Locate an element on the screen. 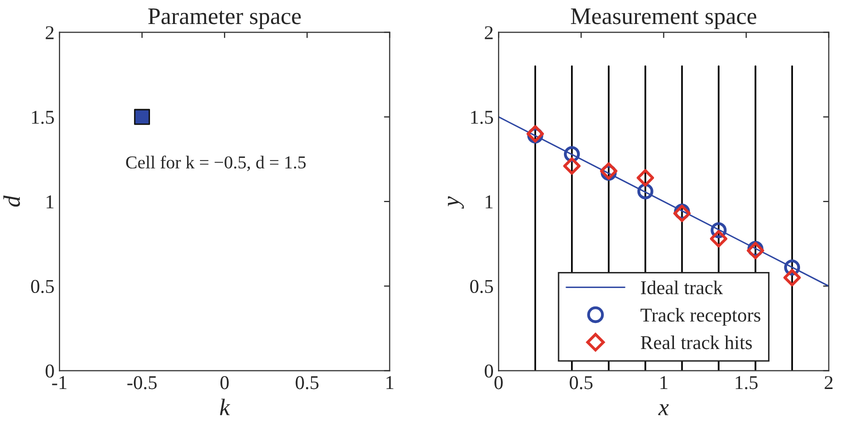  x-axis-title: k is located at coordinates (225, 407).